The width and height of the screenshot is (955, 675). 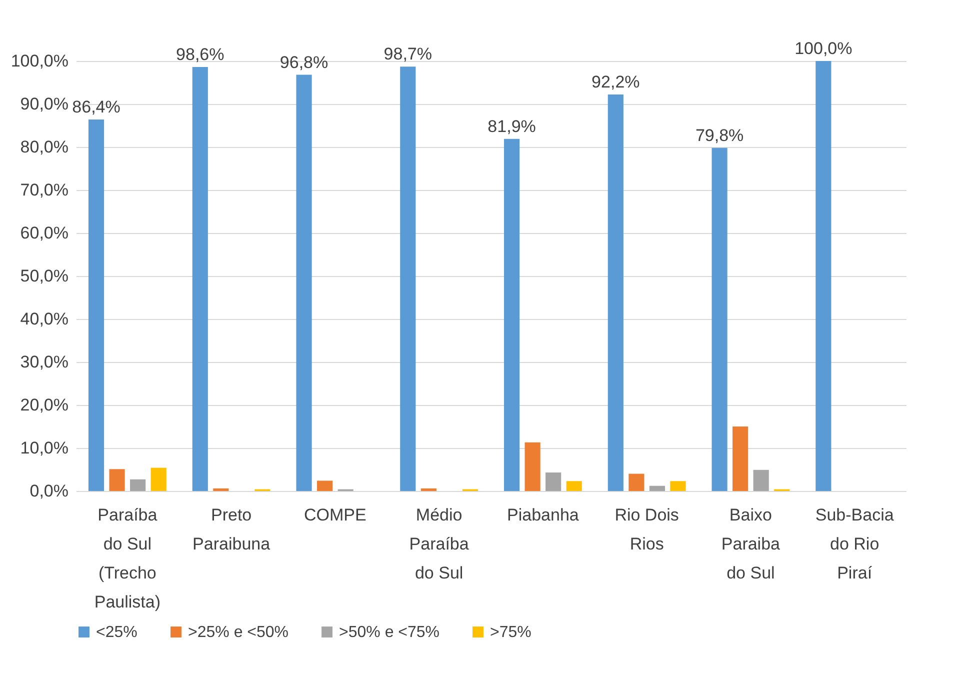 I want to click on y-tick-label: 40,0%, so click(x=44, y=319).